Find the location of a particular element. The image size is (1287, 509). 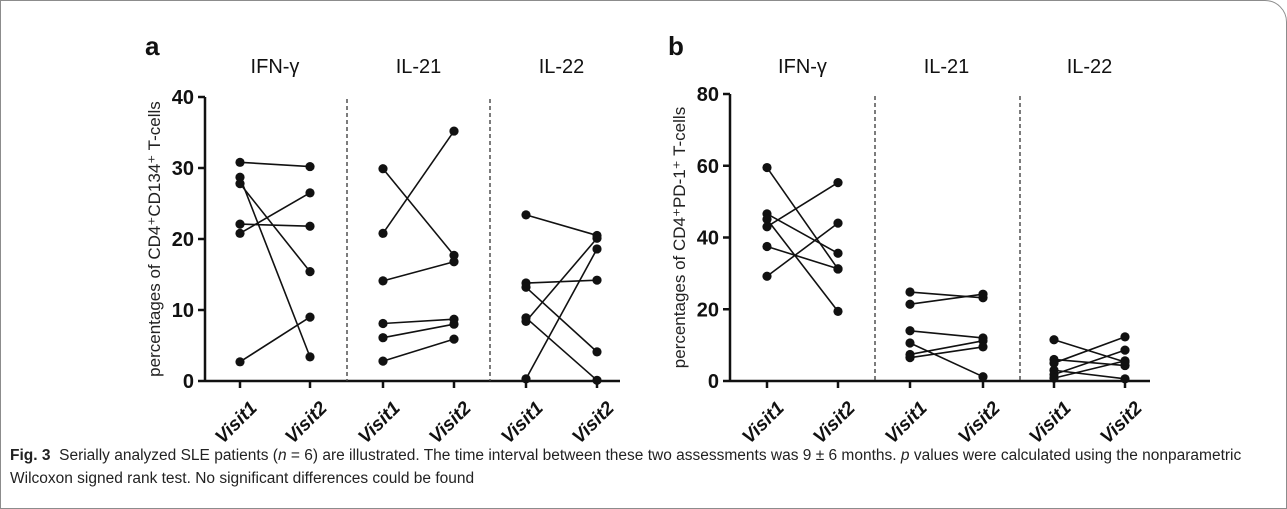

caption-text-1: Serially analyzed SLE patients ( is located at coordinates (168, 455).